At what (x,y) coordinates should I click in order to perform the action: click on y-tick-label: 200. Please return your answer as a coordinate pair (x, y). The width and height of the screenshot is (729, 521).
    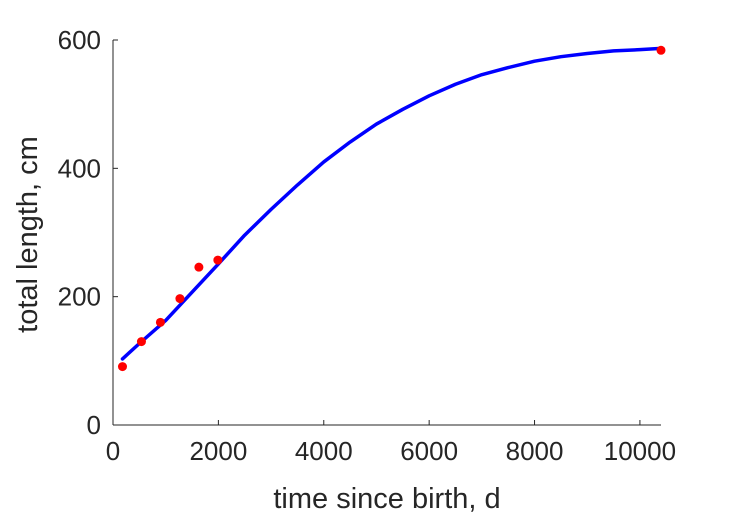
    Looking at the image, I should click on (79, 297).